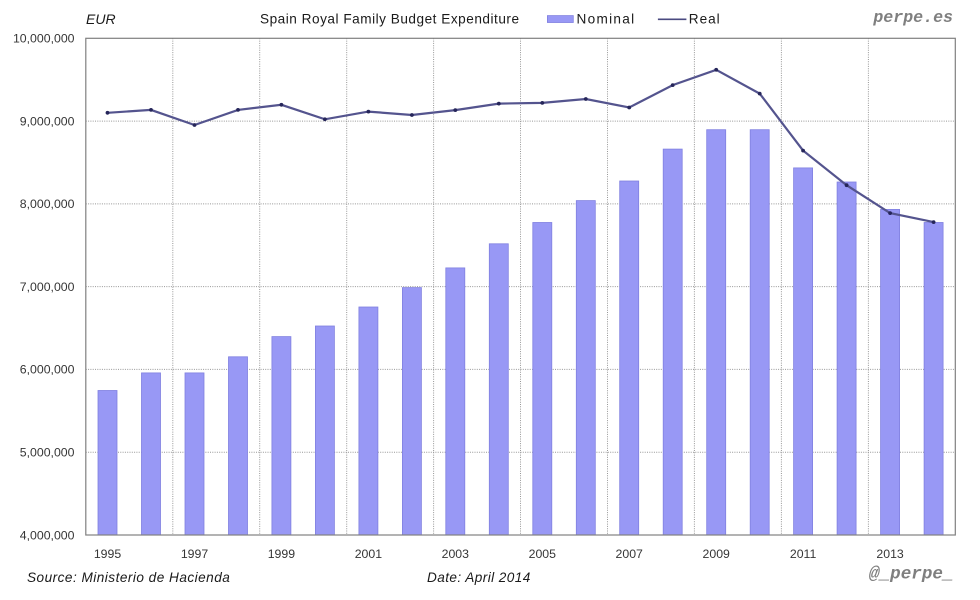 The width and height of the screenshot is (980, 600). What do you see at coordinates (369, 554) in the screenshot?
I see `svg-text: 2001` at bounding box center [369, 554].